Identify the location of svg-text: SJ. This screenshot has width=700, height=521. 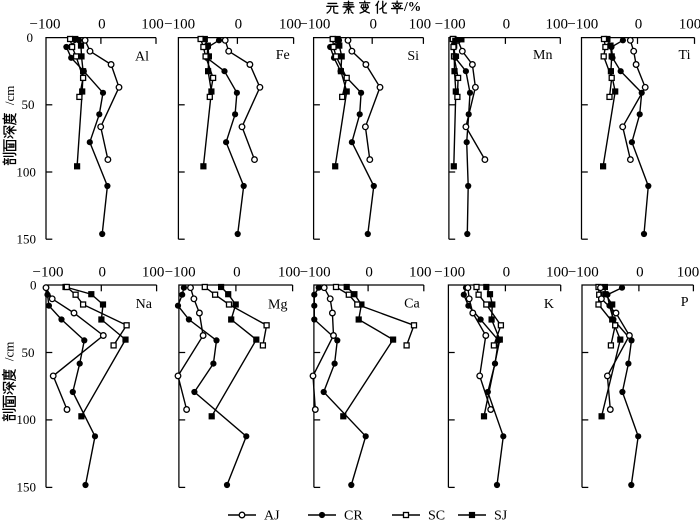
(501, 515).